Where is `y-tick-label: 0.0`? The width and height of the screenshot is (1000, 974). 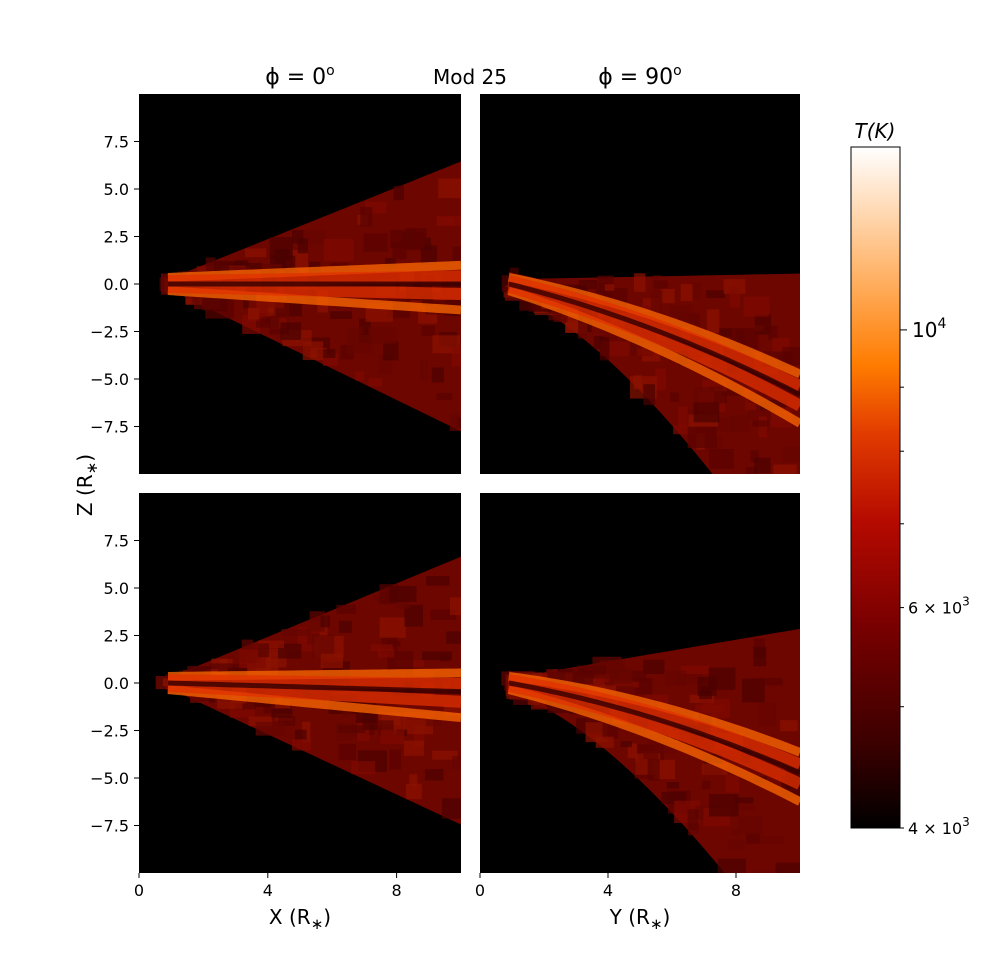 y-tick-label: 0.0 is located at coordinates (116, 683).